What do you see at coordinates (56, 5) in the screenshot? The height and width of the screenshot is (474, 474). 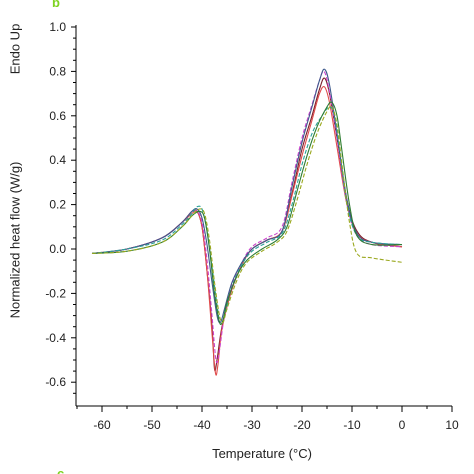 I see `panel-label-b: b` at bounding box center [56, 5].